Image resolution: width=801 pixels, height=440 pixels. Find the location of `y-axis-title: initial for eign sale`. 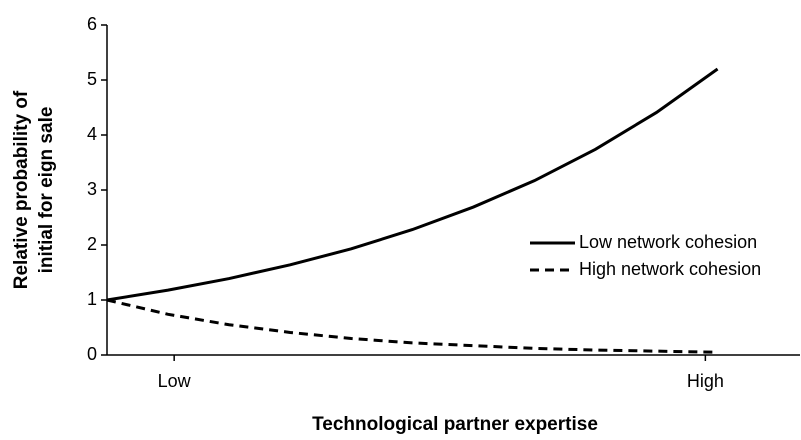

y-axis-title: initial for eign sale is located at coordinates (46, 190).